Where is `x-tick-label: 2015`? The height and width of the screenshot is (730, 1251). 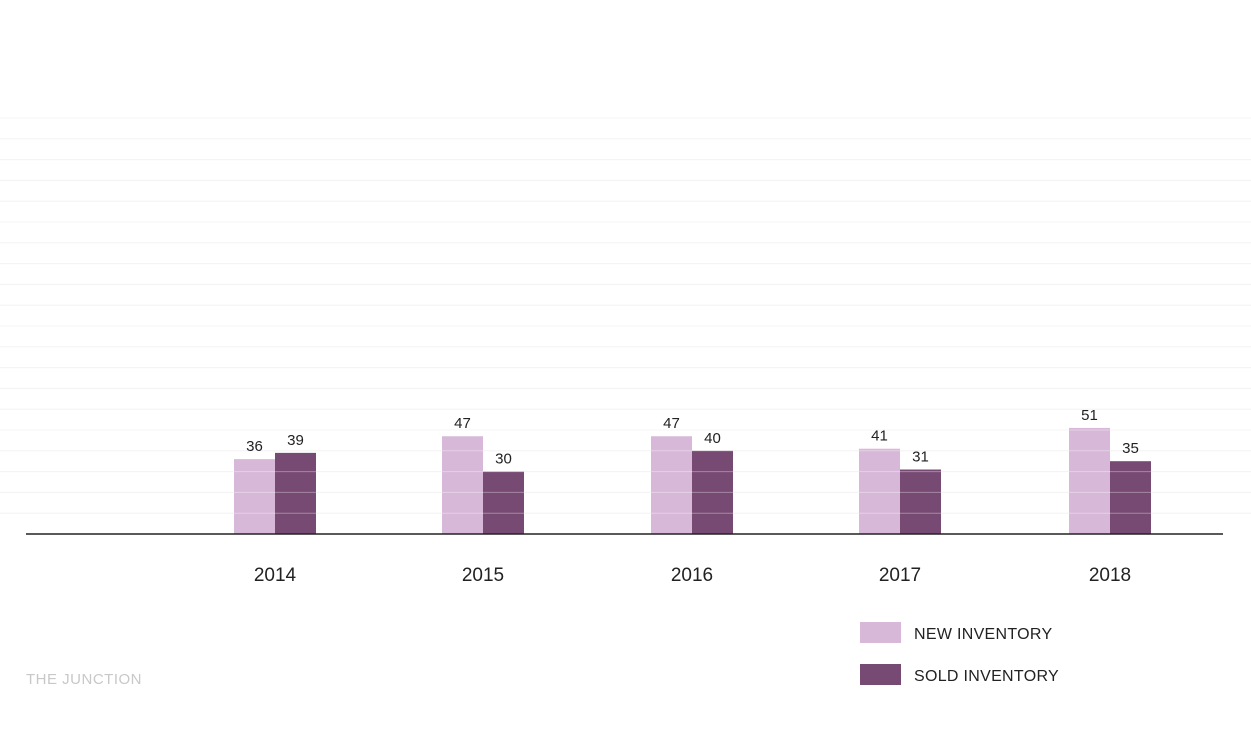 x-tick-label: 2015 is located at coordinates (483, 575).